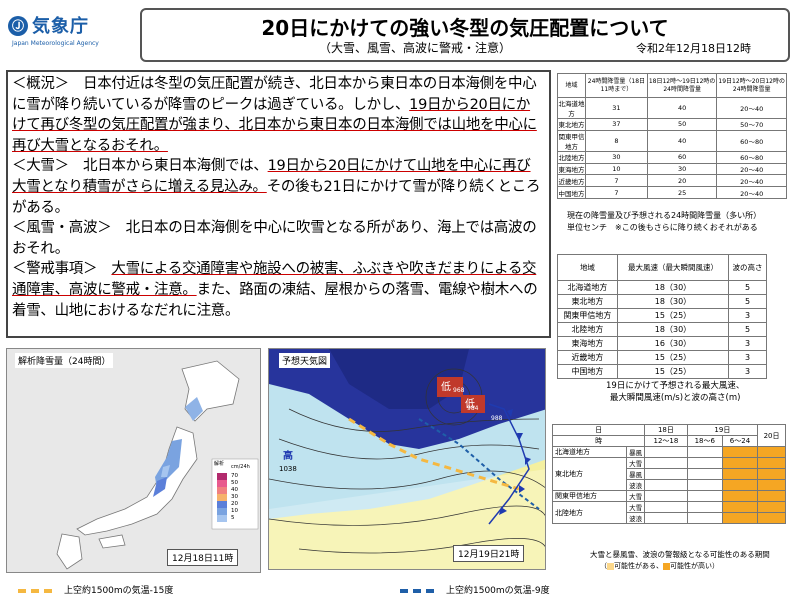  I want to click on table-cell: 東北地方, so click(587, 301).